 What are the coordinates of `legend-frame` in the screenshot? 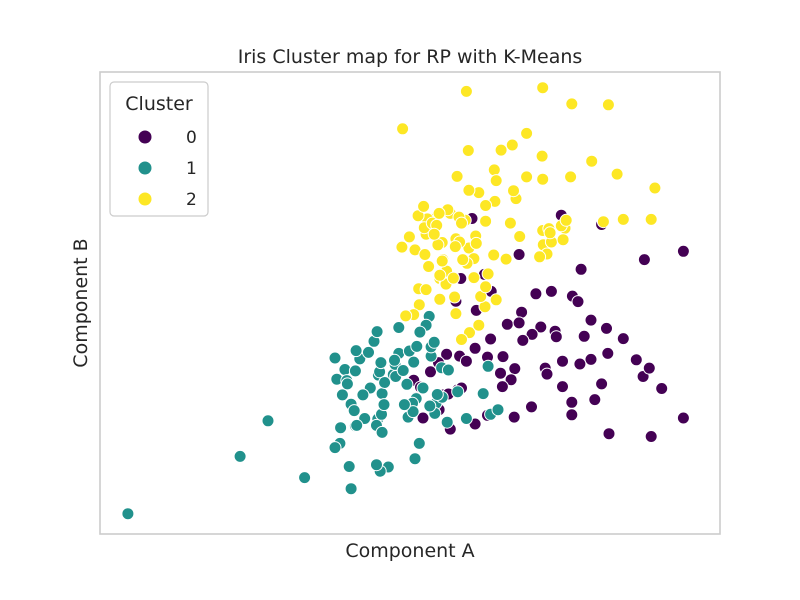 It's located at (159, 149).